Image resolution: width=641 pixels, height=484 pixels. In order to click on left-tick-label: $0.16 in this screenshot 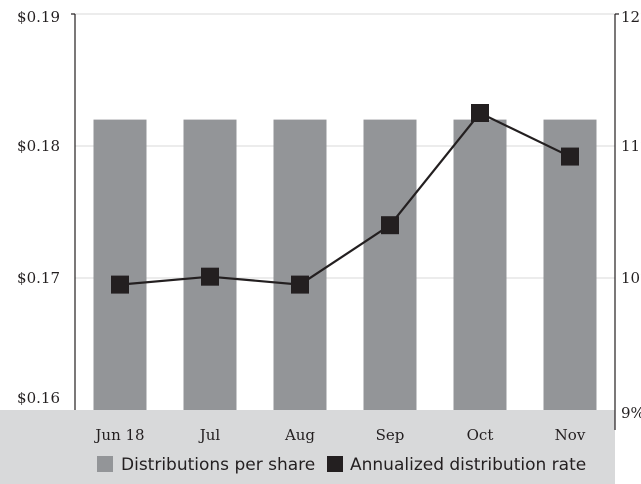, I will do `click(38, 398)`.